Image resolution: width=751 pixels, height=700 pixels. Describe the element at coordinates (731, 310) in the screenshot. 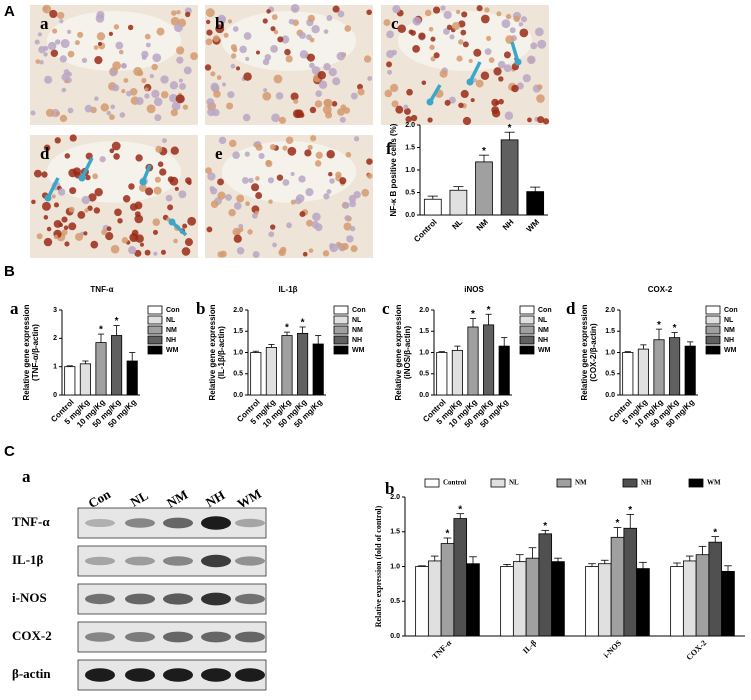

I see `legend-label: Con` at that location.